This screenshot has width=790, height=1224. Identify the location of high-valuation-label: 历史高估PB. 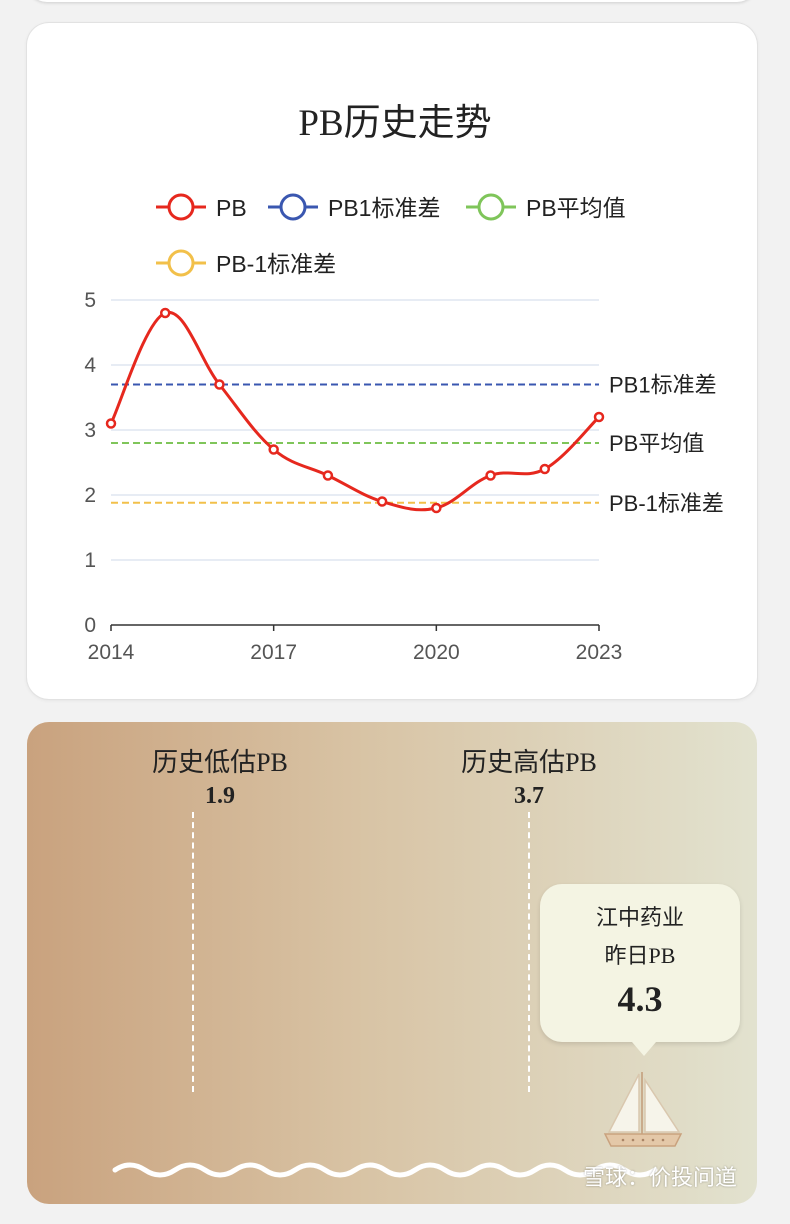
(529, 762).